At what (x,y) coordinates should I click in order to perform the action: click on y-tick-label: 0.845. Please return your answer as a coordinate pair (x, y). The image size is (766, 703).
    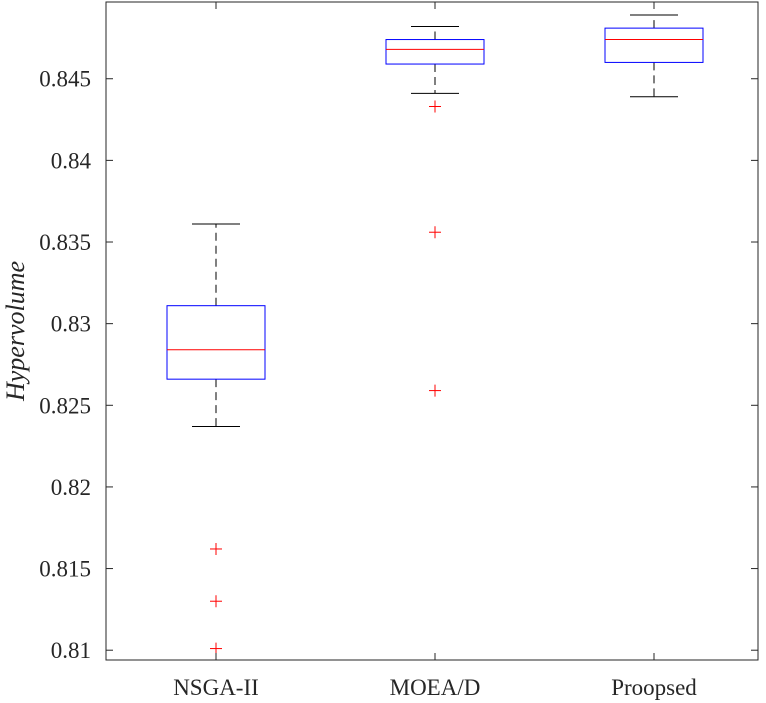
    Looking at the image, I should click on (65, 79).